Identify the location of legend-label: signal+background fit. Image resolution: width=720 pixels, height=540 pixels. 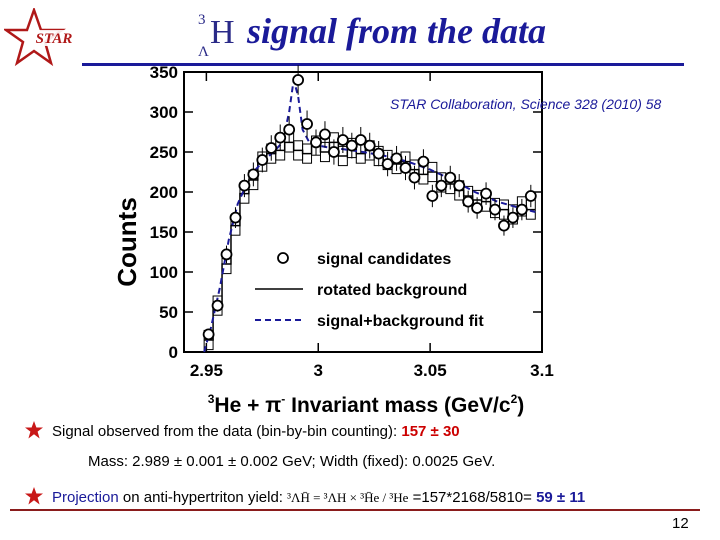
(400, 321).